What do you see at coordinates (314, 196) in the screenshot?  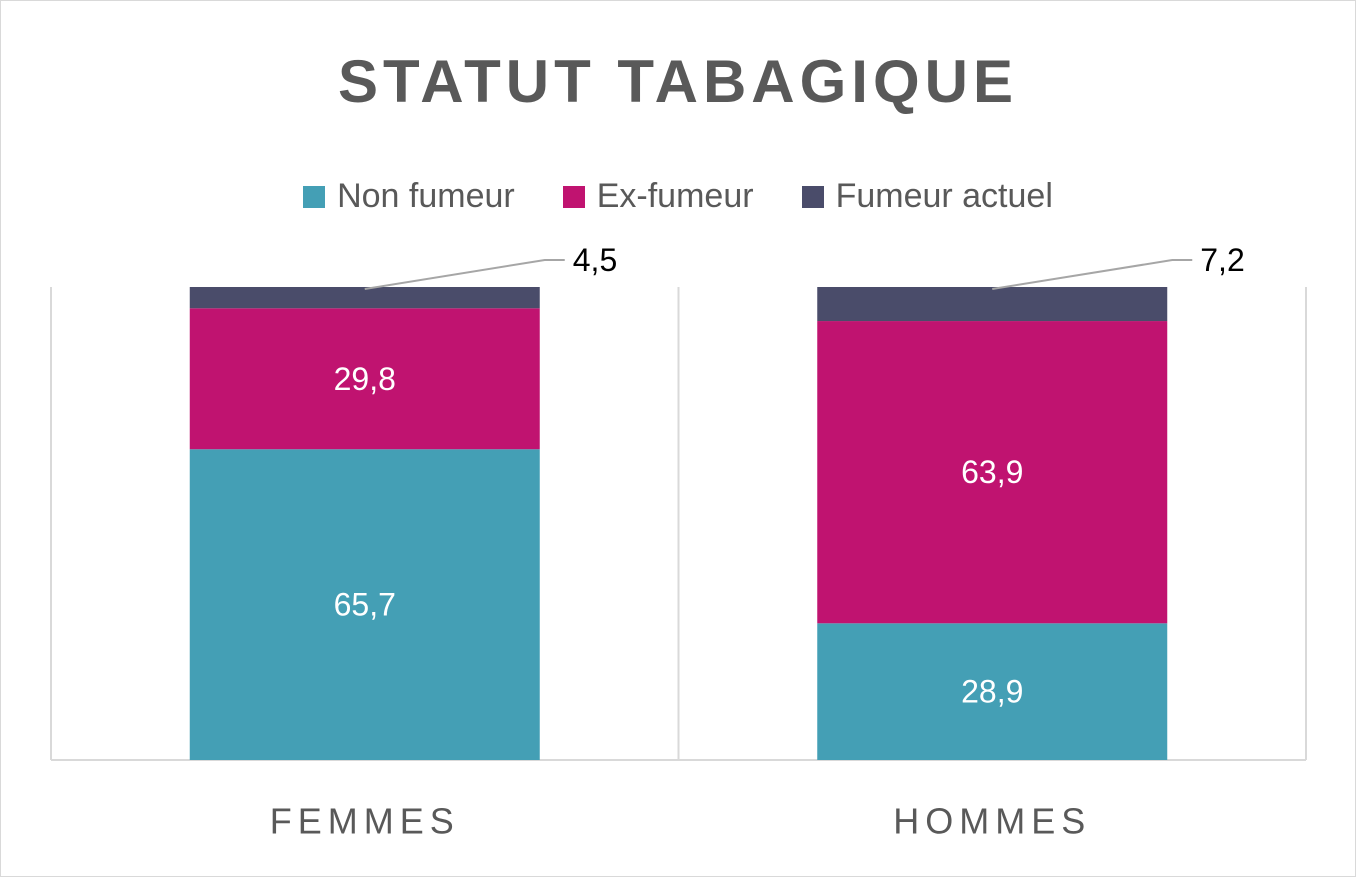 I see `legend-swatch-non-fumeur` at bounding box center [314, 196].